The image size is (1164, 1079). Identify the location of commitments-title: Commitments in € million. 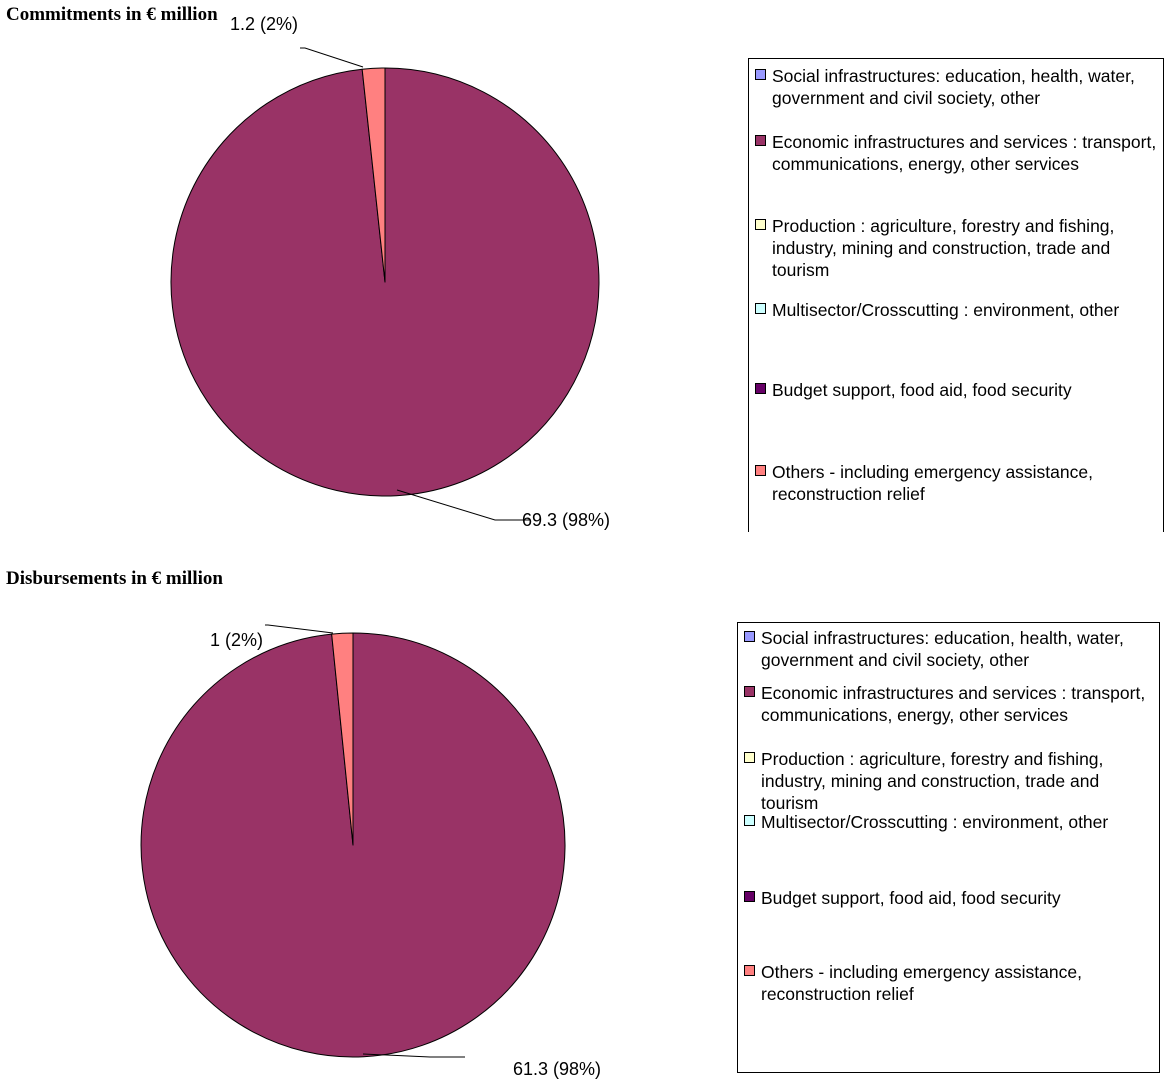
(112, 14).